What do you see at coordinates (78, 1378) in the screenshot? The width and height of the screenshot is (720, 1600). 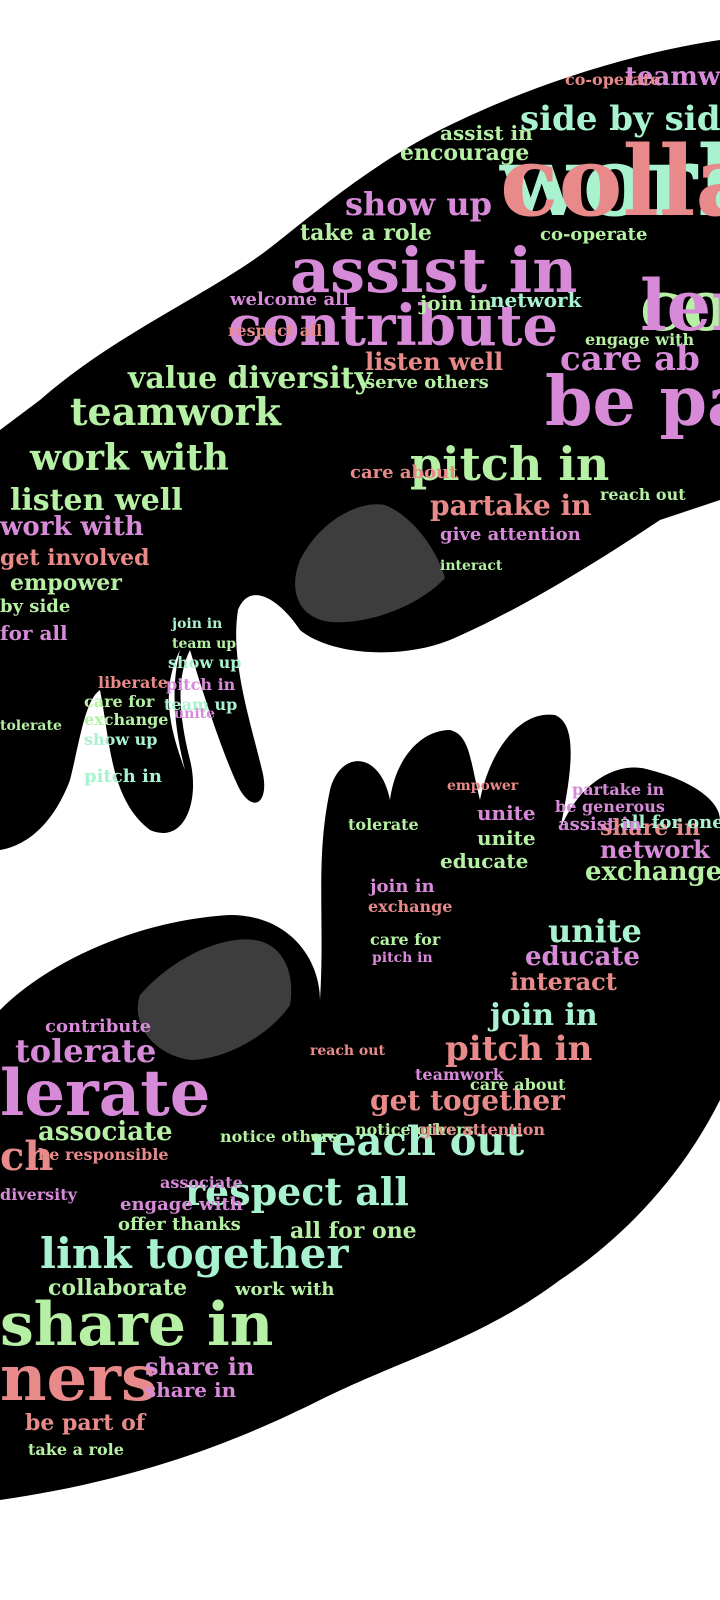 I see `lower-word-ners: ners` at bounding box center [78, 1378].